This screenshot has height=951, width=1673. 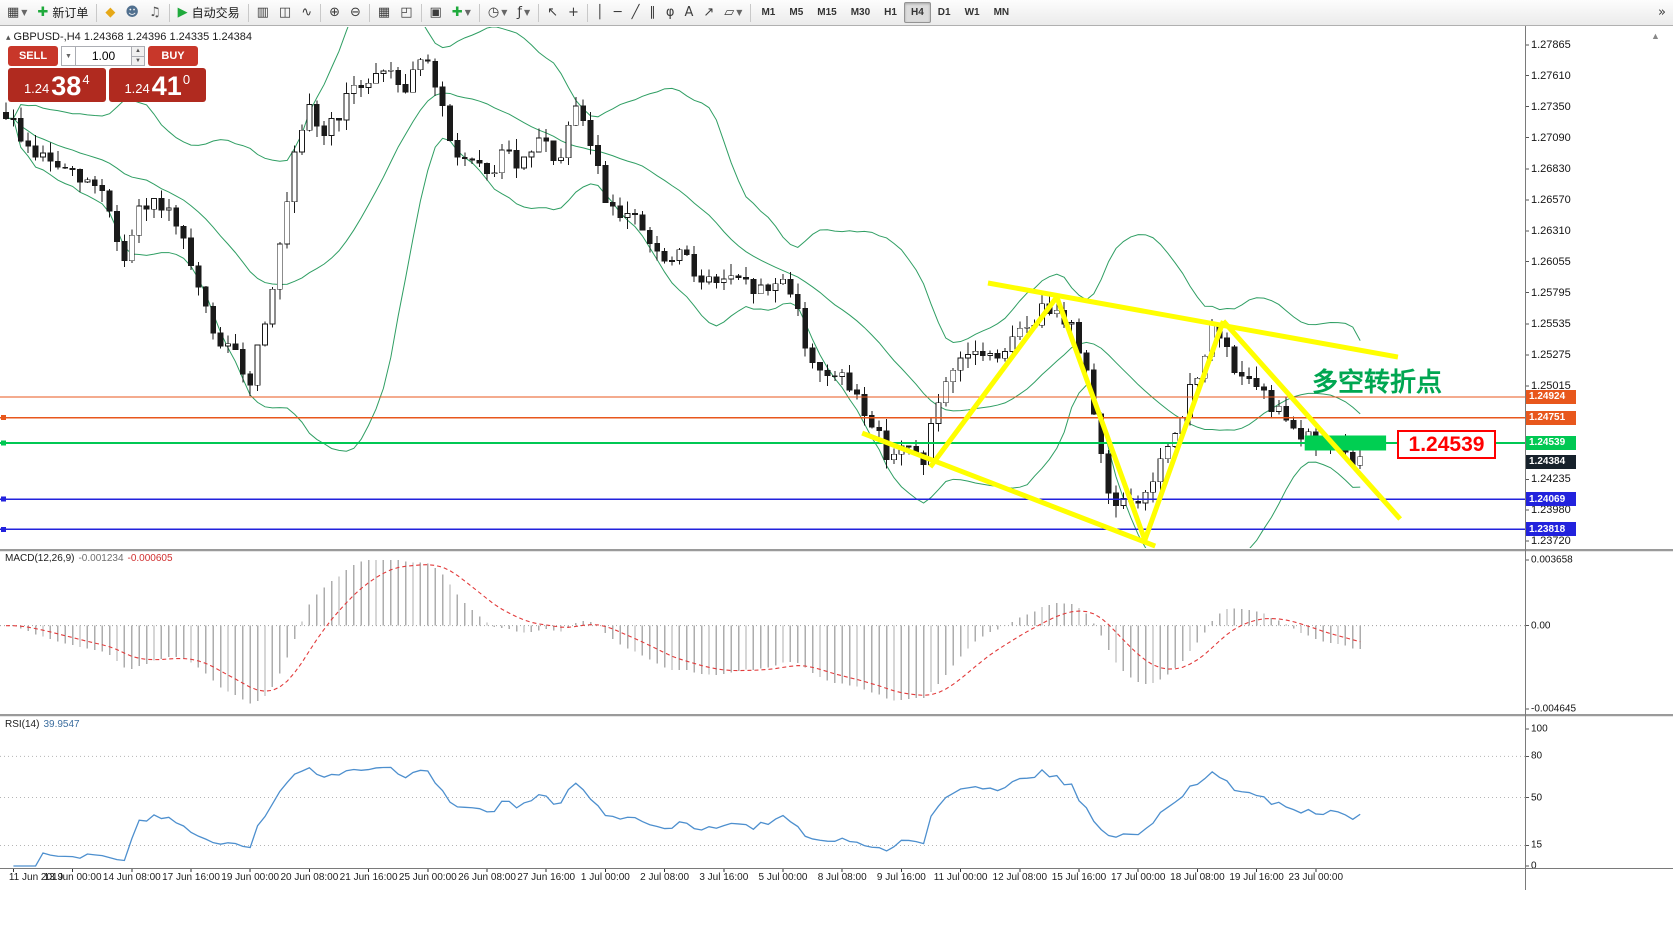 What do you see at coordinates (687, 816) in the screenshot?
I see `rsi-line` at bounding box center [687, 816].